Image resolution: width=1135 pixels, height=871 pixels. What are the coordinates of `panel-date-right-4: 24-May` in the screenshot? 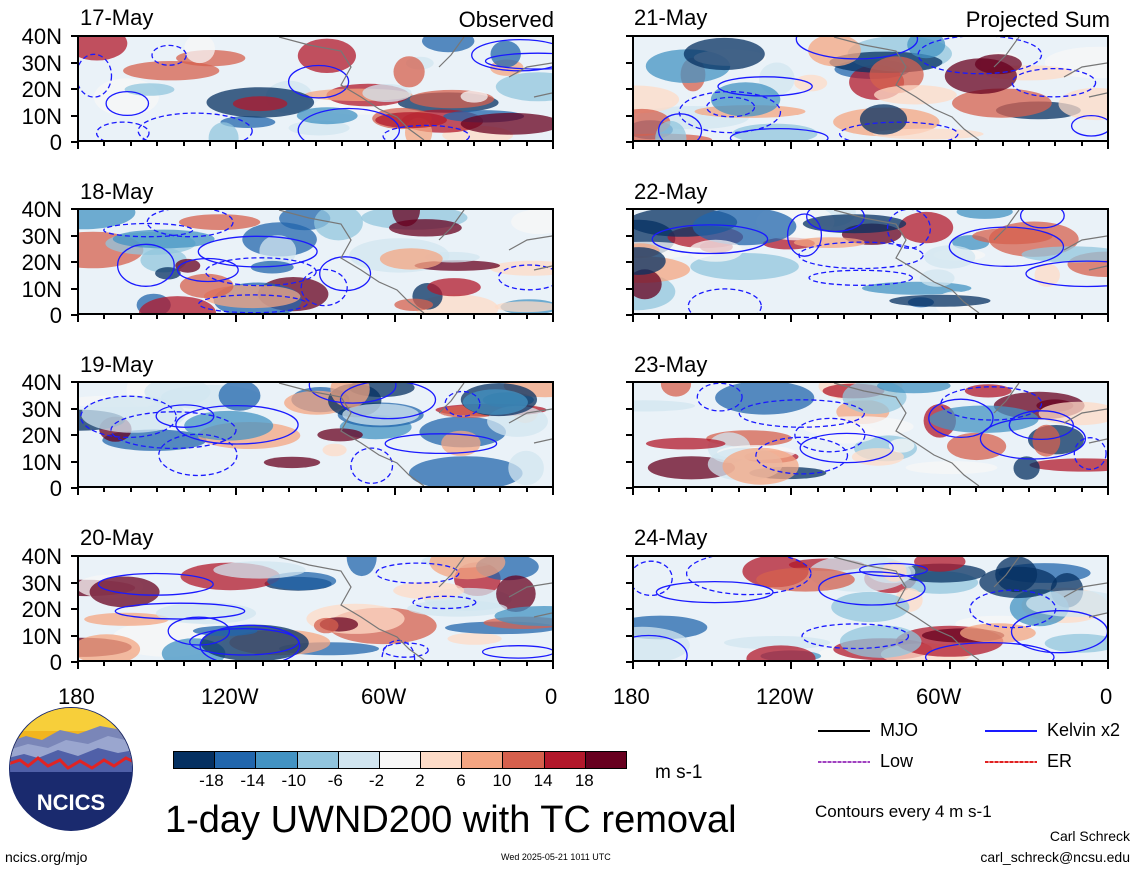 It's located at (671, 537).